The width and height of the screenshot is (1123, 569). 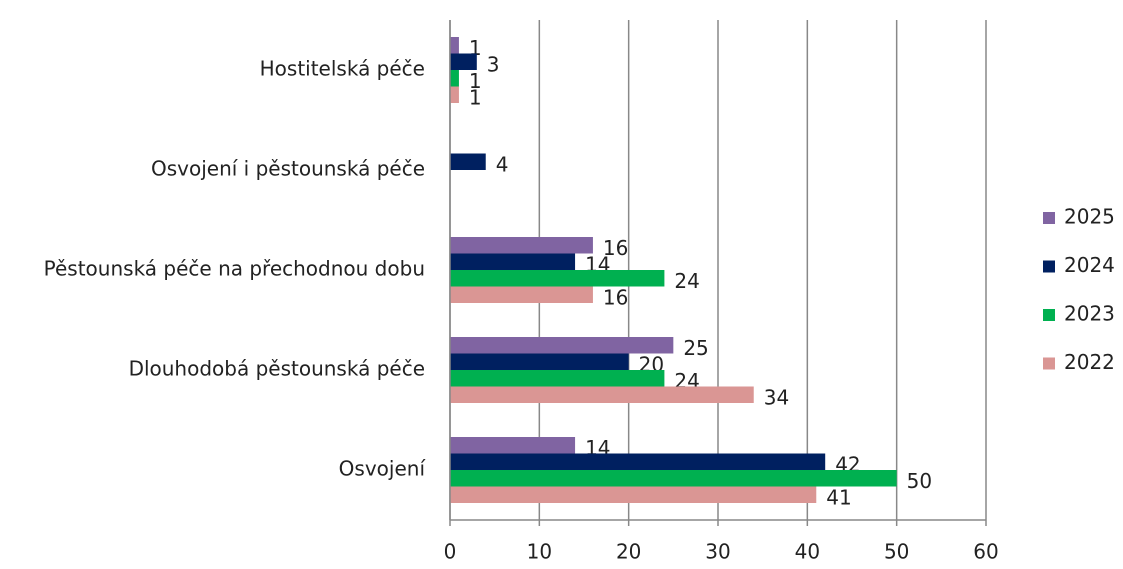 What do you see at coordinates (985, 552) in the screenshot?
I see `x-tick-label: 60` at bounding box center [985, 552].